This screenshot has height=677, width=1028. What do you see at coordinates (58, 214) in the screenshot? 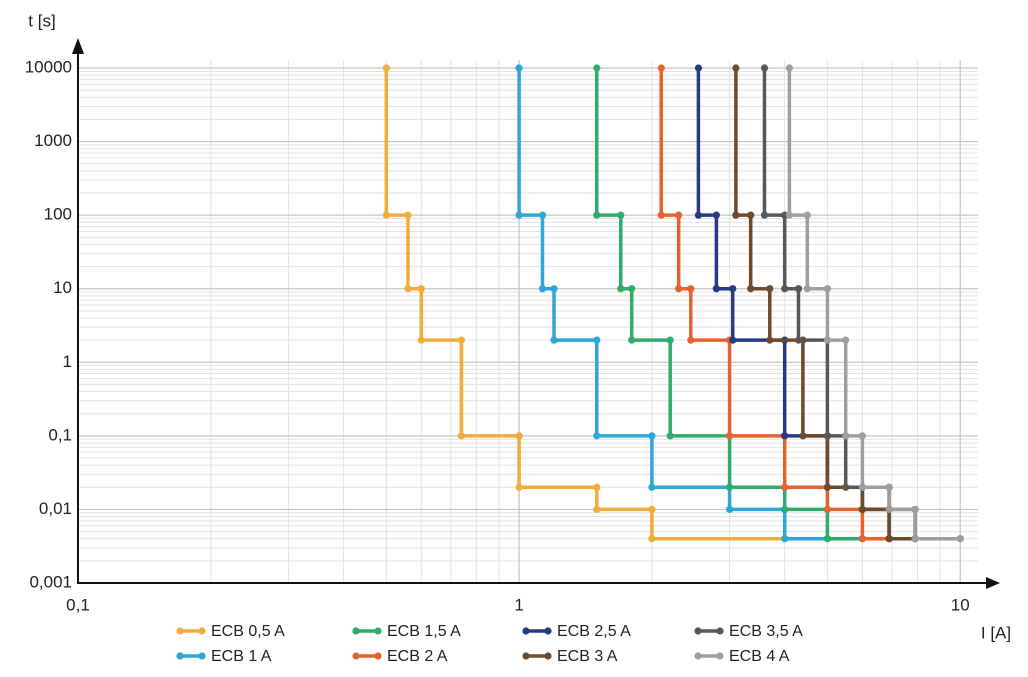
I see `y-tick-label: 100` at bounding box center [58, 214].